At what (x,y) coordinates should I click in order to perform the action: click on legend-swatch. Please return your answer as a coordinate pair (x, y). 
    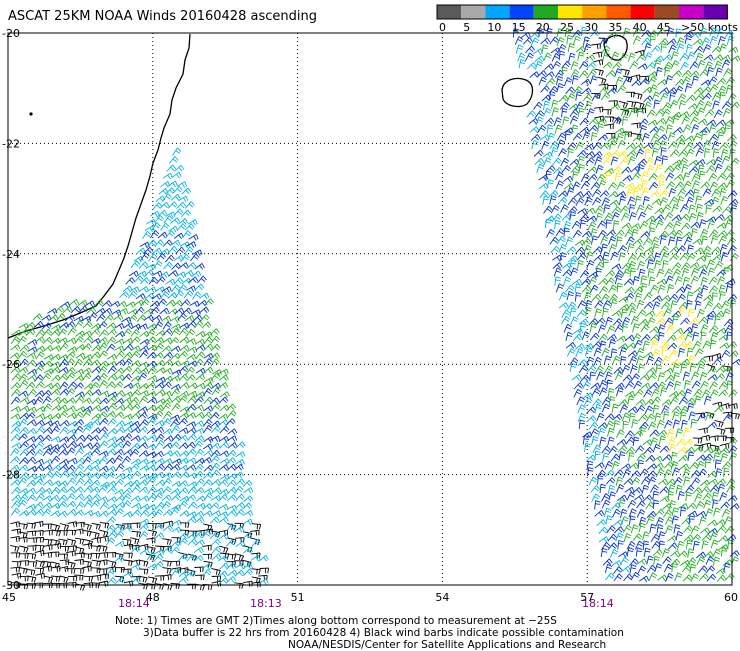
    Looking at the image, I should click on (618, 12).